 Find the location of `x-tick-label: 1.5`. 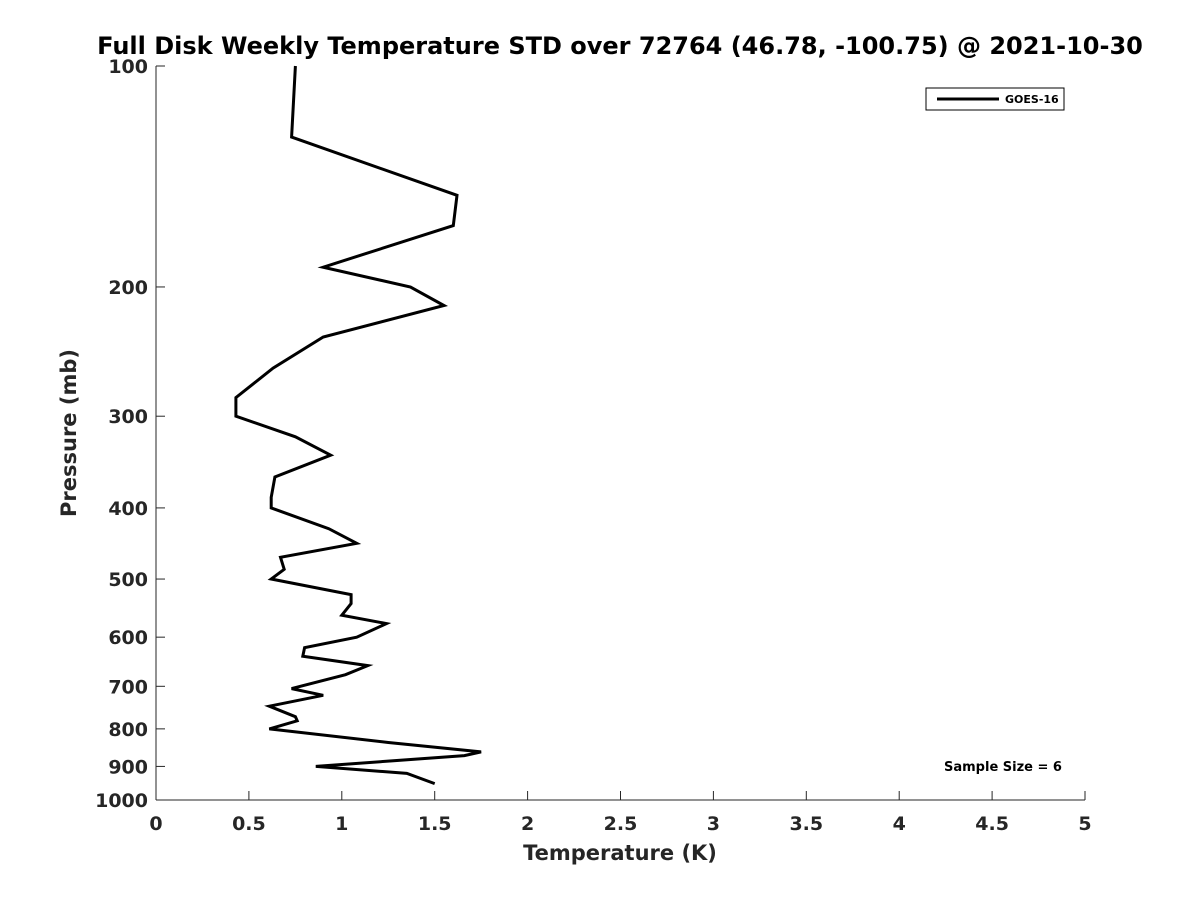

x-tick-label: 1.5 is located at coordinates (435, 824).